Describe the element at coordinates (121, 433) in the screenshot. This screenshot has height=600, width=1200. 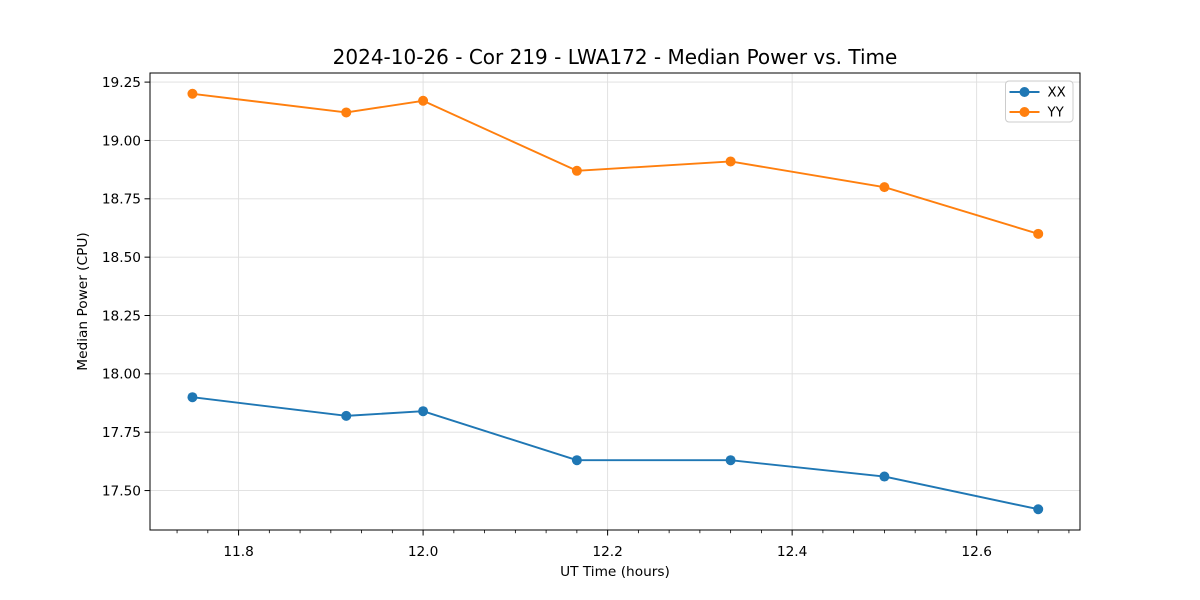
I see `y-tick-label: 17.75` at that location.